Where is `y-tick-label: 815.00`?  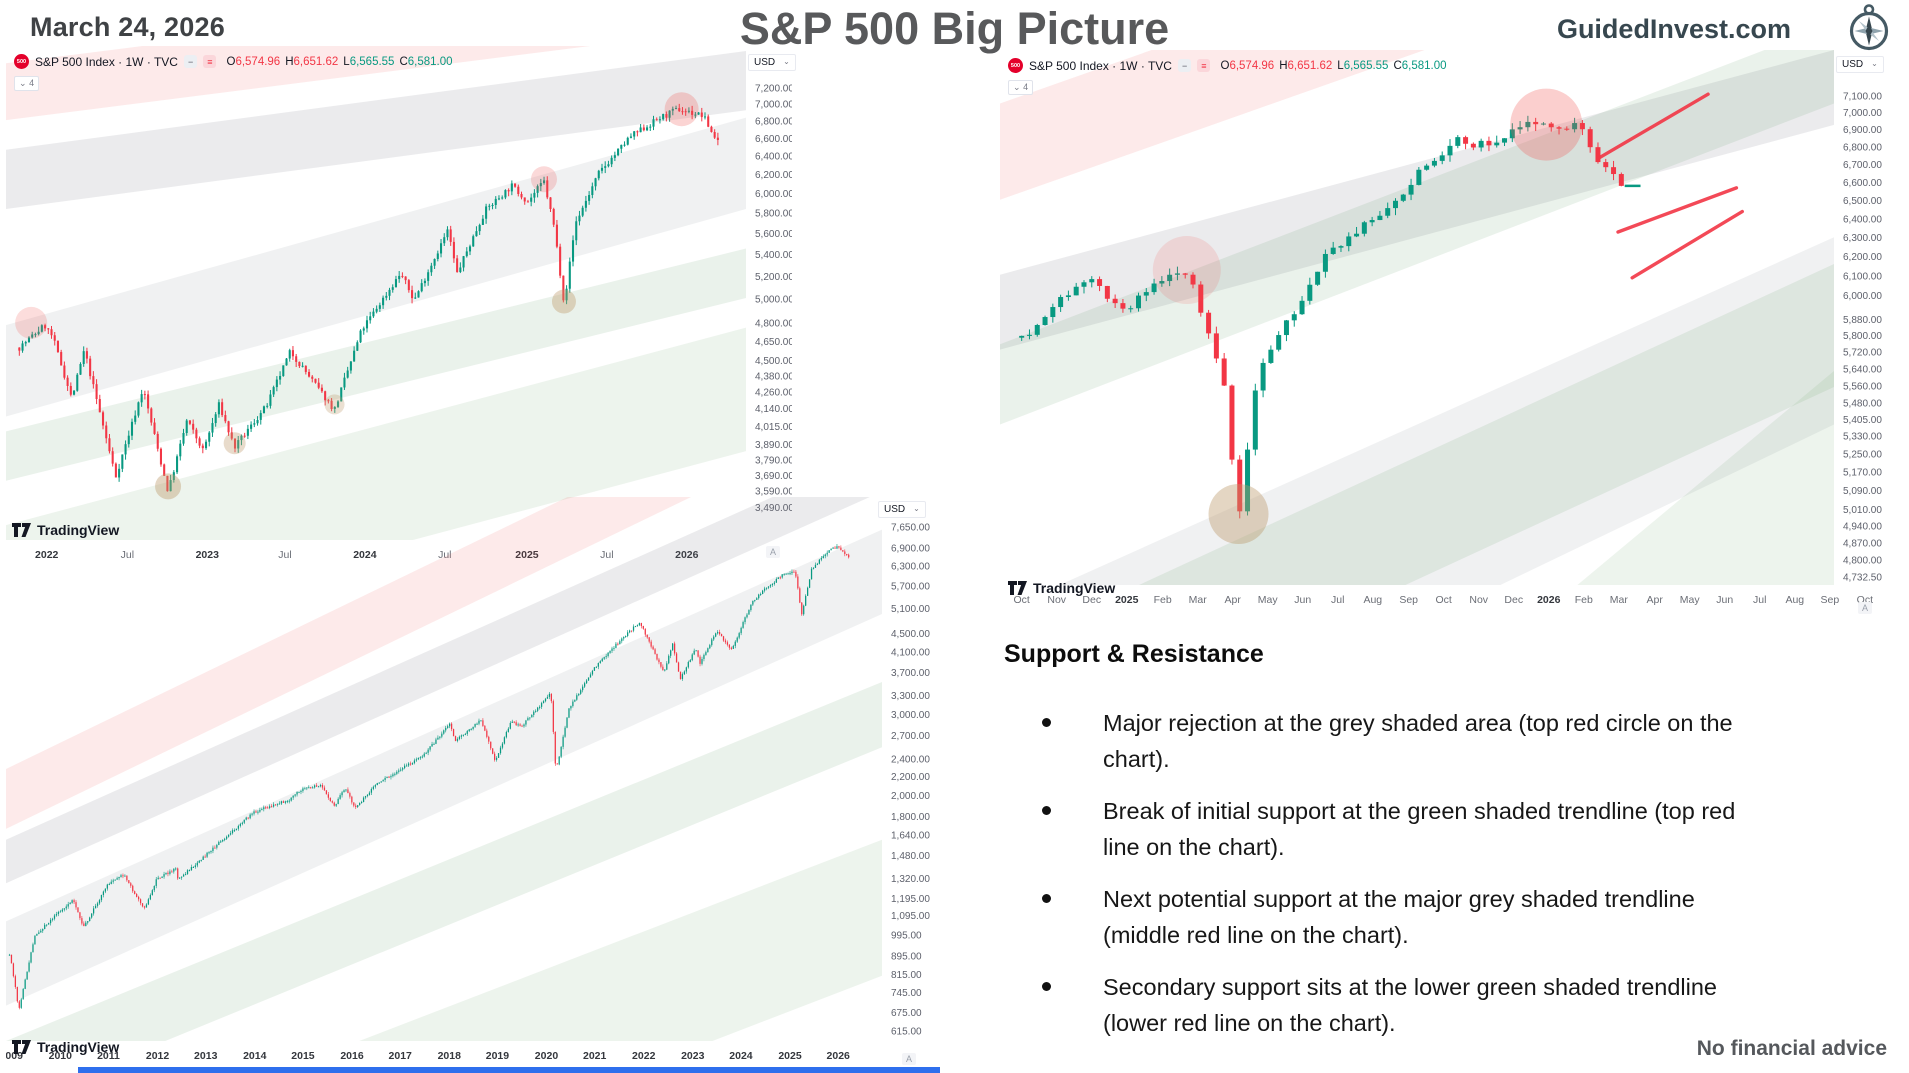 y-tick-label: 815.00 is located at coordinates (906, 975).